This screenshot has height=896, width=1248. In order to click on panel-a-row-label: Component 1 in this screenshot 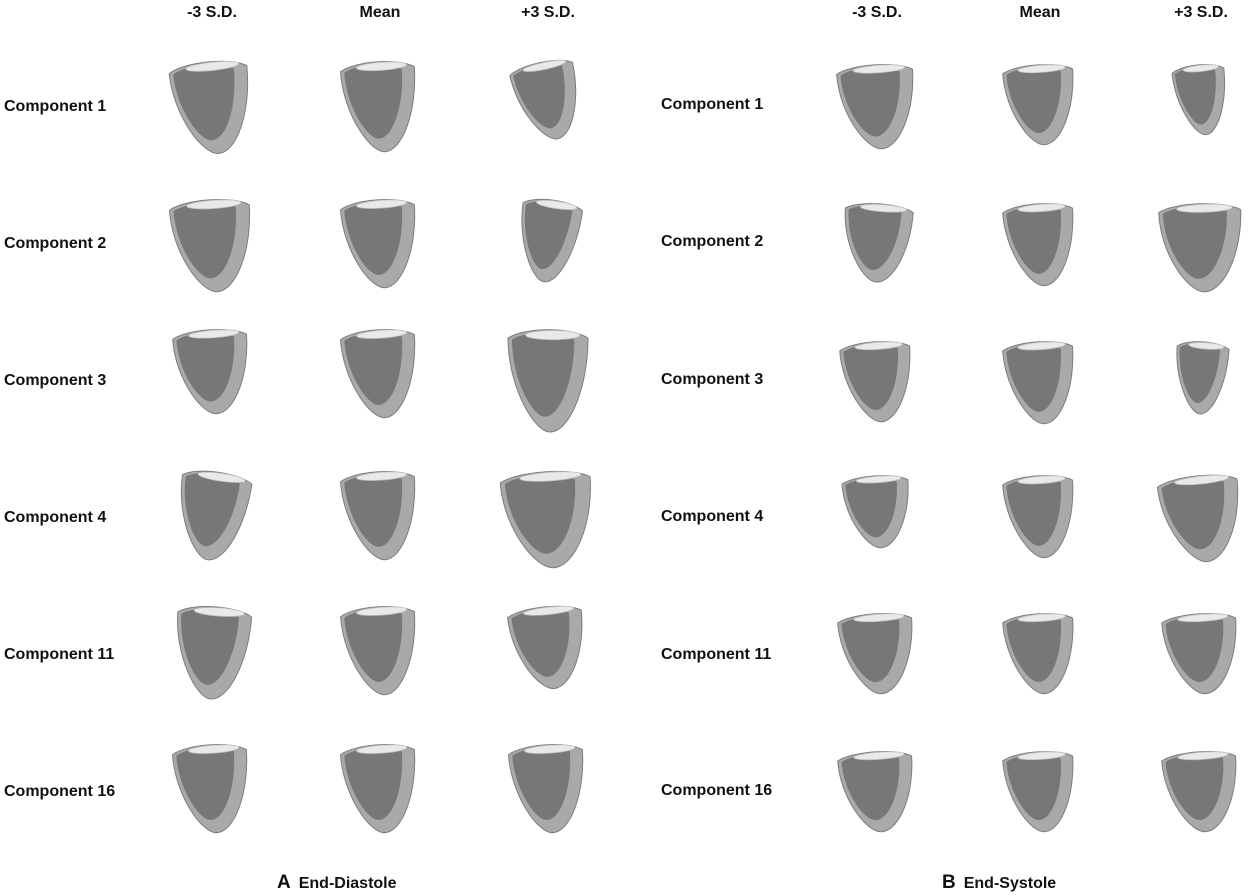, I will do `click(55, 106)`.